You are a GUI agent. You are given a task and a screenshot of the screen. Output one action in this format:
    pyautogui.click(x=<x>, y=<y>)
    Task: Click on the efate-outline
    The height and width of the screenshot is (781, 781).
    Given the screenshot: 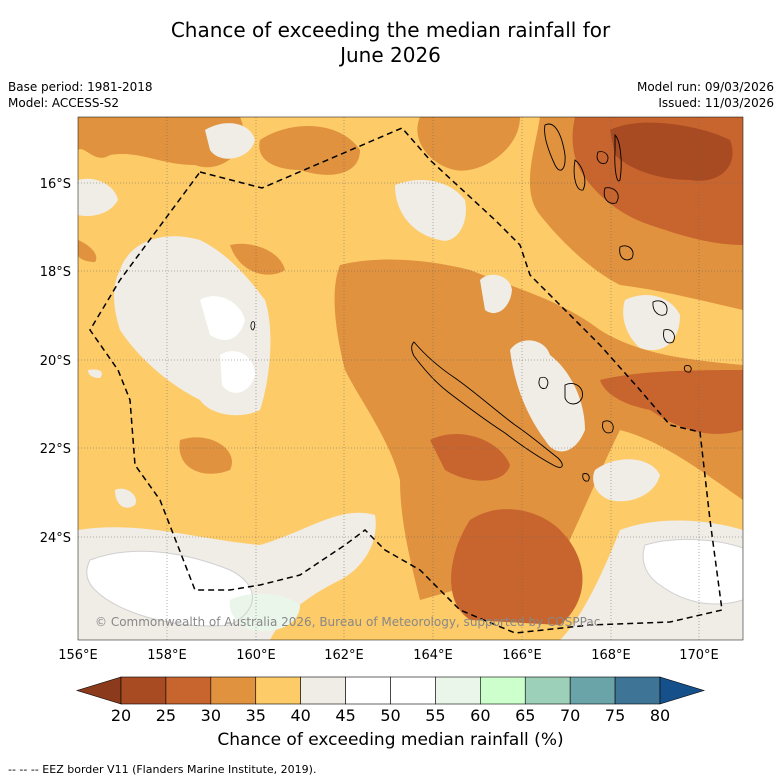 What is the action you would take?
    pyautogui.click(x=626, y=253)
    